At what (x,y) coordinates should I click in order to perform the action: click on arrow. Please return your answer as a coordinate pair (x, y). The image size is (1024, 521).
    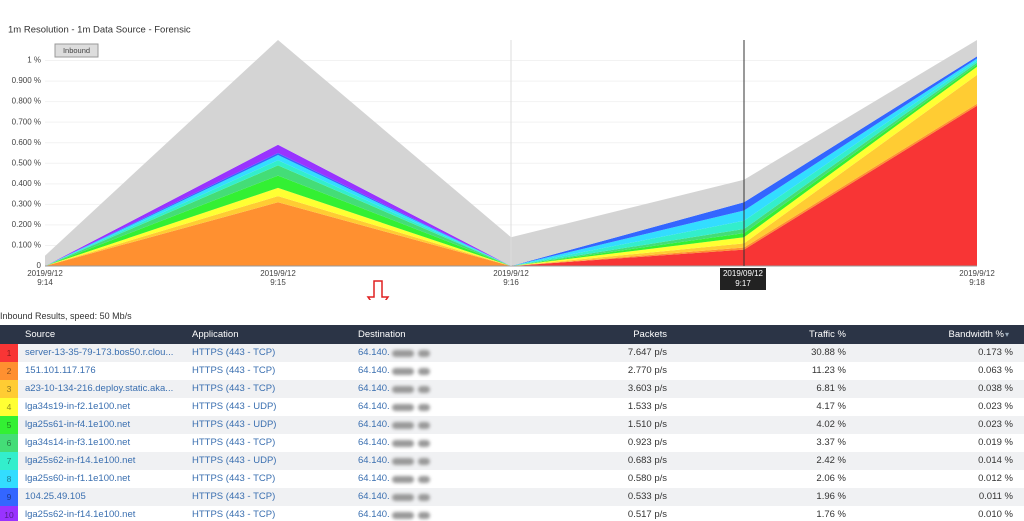
    Looking at the image, I should click on (378, 290).